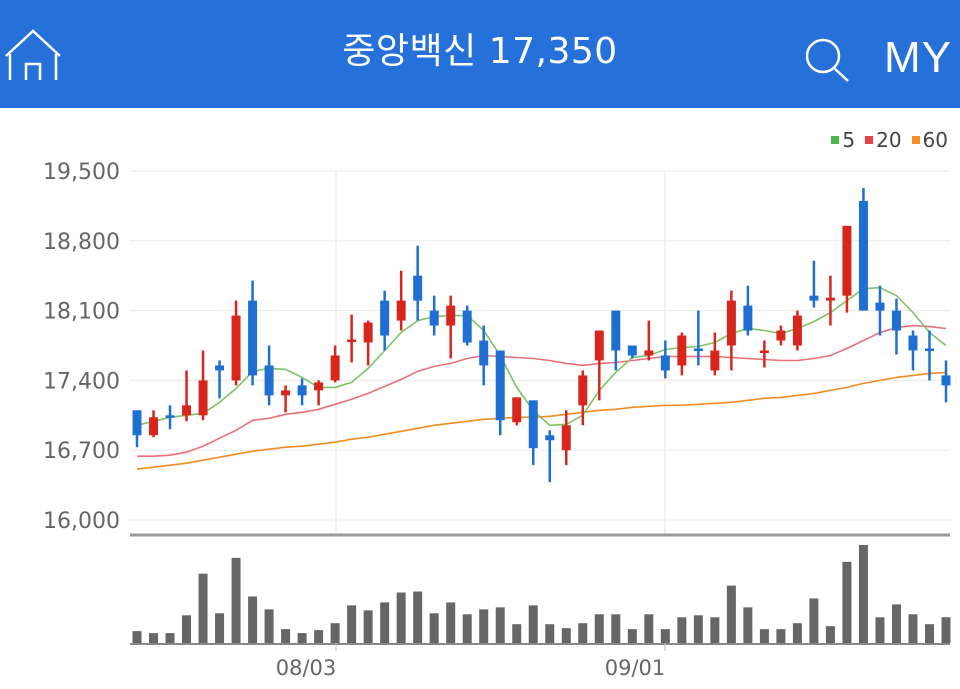 This screenshot has width=960, height=689. Describe the element at coordinates (918, 57) in the screenshot. I see `my-button: MY` at that location.